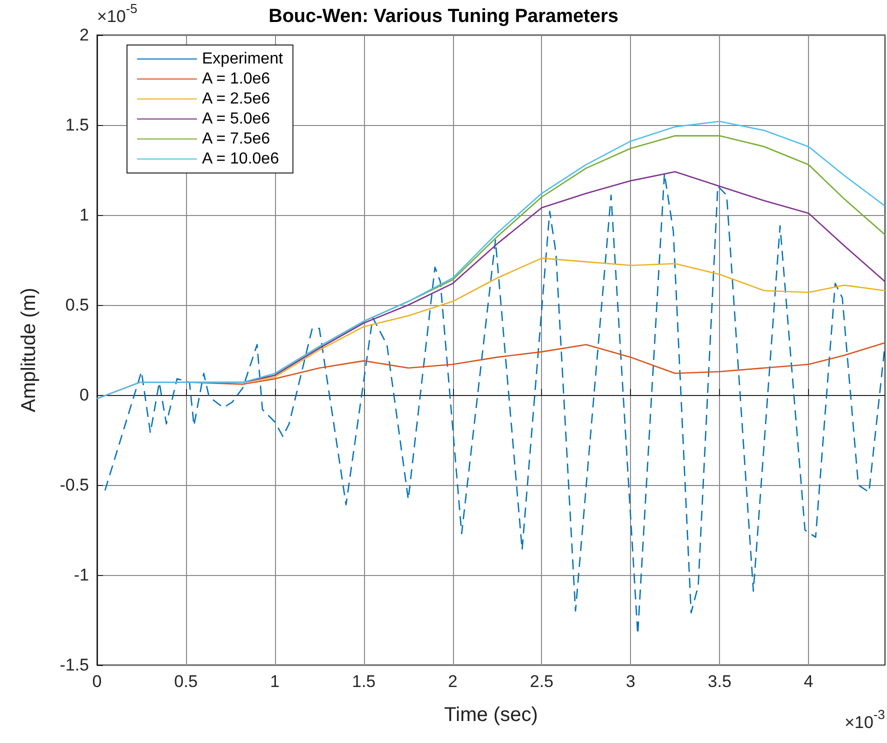  Describe the element at coordinates (364, 681) in the screenshot. I see `x-tick-label: 1.5` at that location.